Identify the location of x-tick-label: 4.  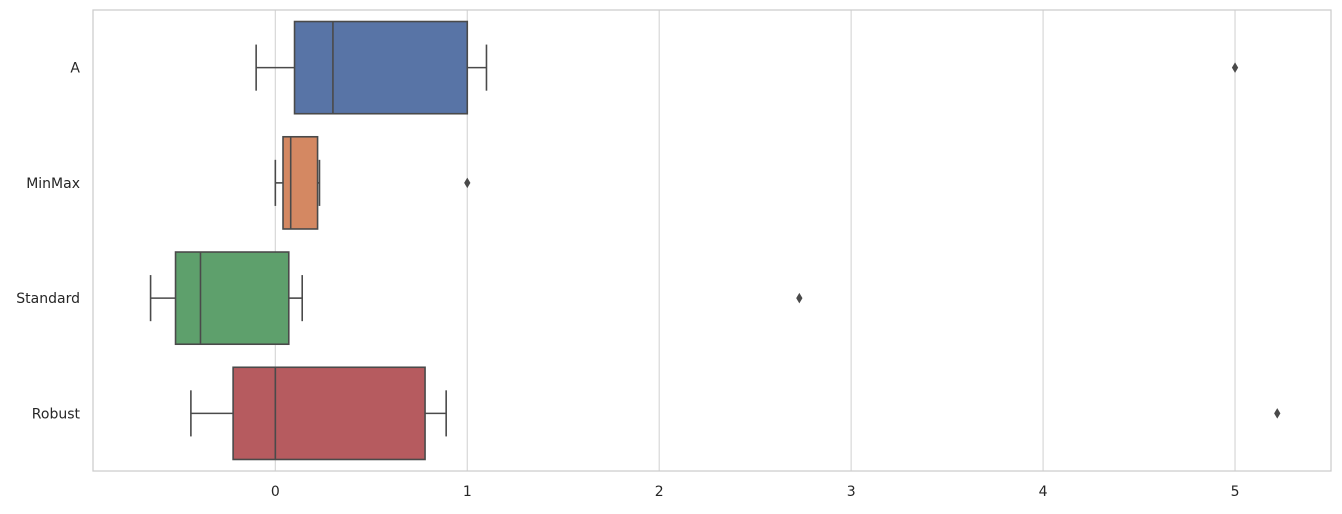
(1043, 492).